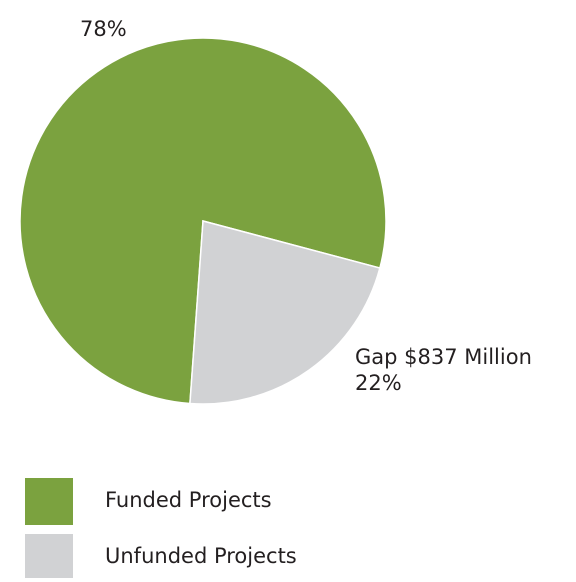 The image size is (576, 582). What do you see at coordinates (188, 500) in the screenshot?
I see `legend-label: Funded Projects` at bounding box center [188, 500].